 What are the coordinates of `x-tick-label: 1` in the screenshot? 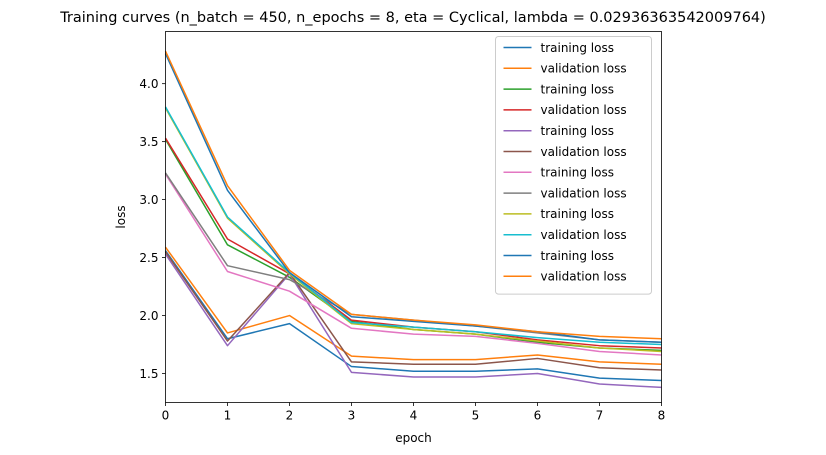 It's located at (228, 416).